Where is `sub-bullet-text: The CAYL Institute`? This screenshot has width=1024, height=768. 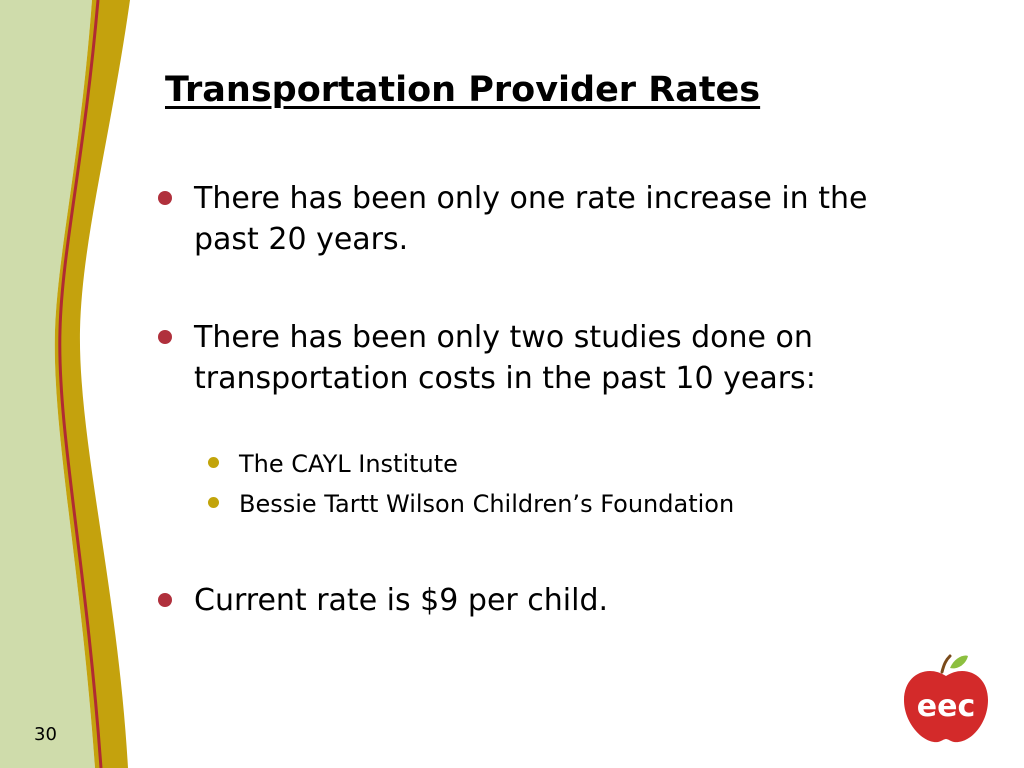
sub-bullet-text: The CAYL Institute is located at coordinates (348, 464).